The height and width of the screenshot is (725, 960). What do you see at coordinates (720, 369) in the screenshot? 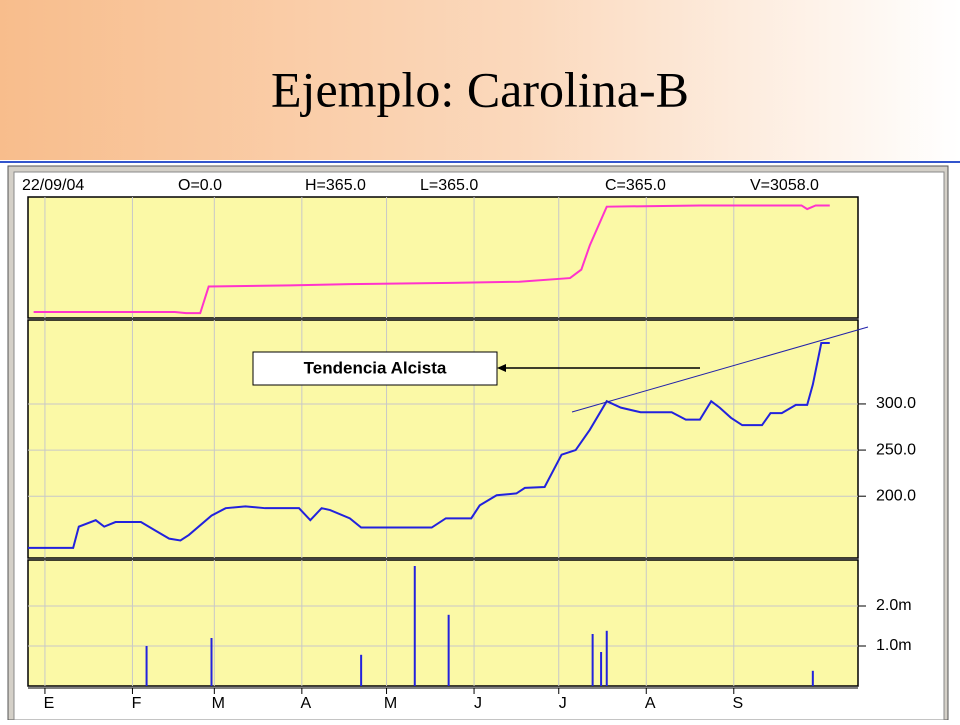
I see `trend-line` at bounding box center [720, 369].